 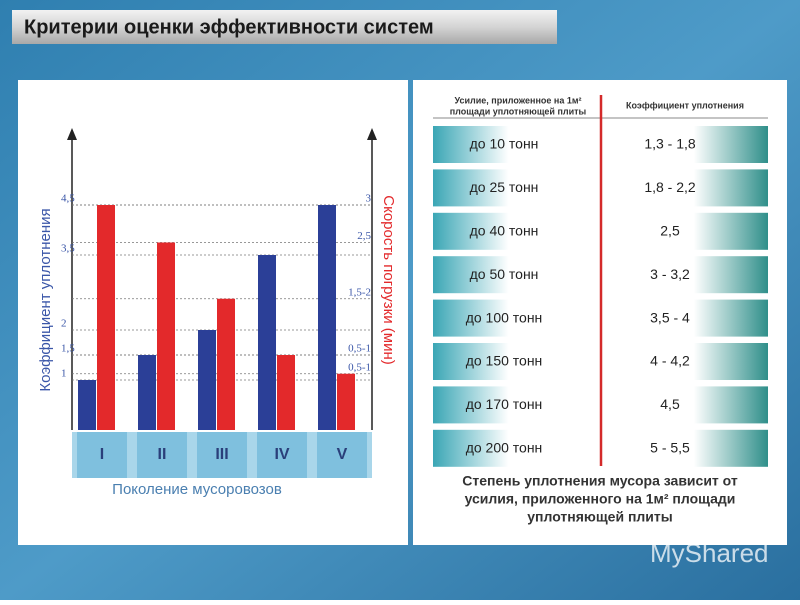 I want to click on force-text: до 25 тонн, so click(x=504, y=187).